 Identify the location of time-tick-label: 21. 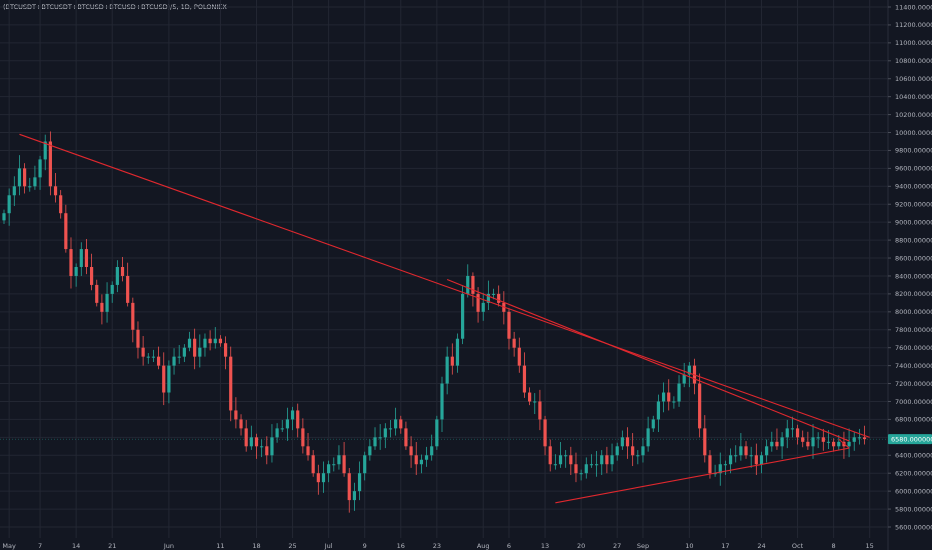
(112, 546).